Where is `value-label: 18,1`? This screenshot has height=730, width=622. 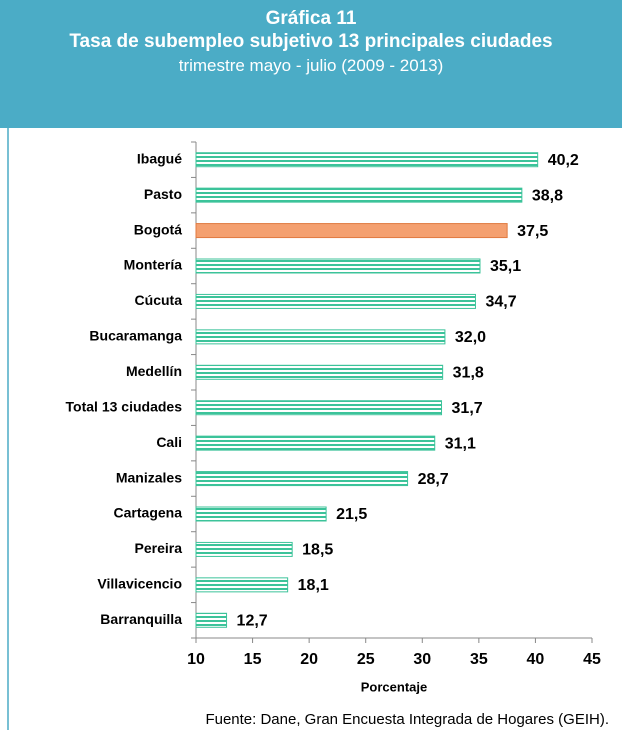
value-label: 18,1 is located at coordinates (313, 585).